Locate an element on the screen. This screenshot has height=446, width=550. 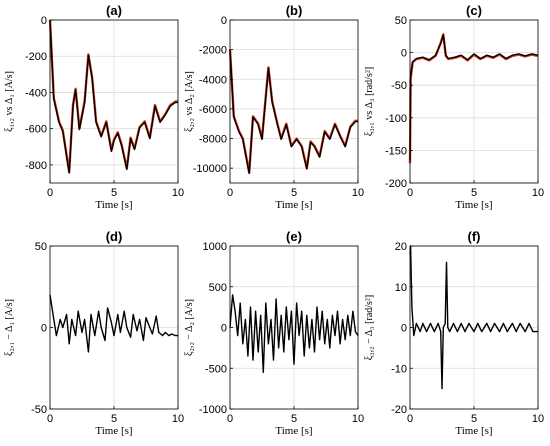
panel-title: (a) is located at coordinates (114, 10).